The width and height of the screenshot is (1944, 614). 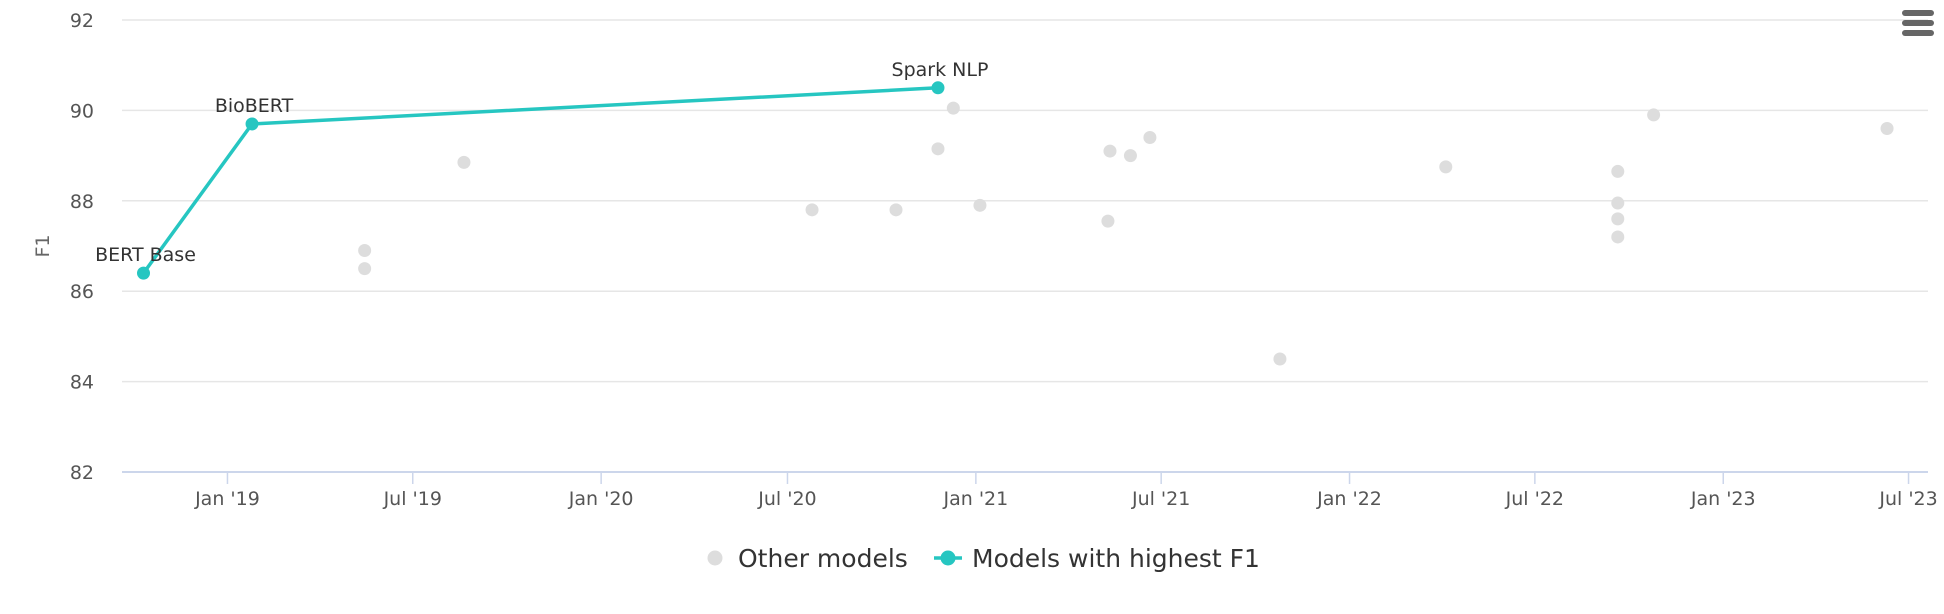 I want to click on y-axis-ticks: 82 84 86 88 90 92, so click(x=82, y=247).